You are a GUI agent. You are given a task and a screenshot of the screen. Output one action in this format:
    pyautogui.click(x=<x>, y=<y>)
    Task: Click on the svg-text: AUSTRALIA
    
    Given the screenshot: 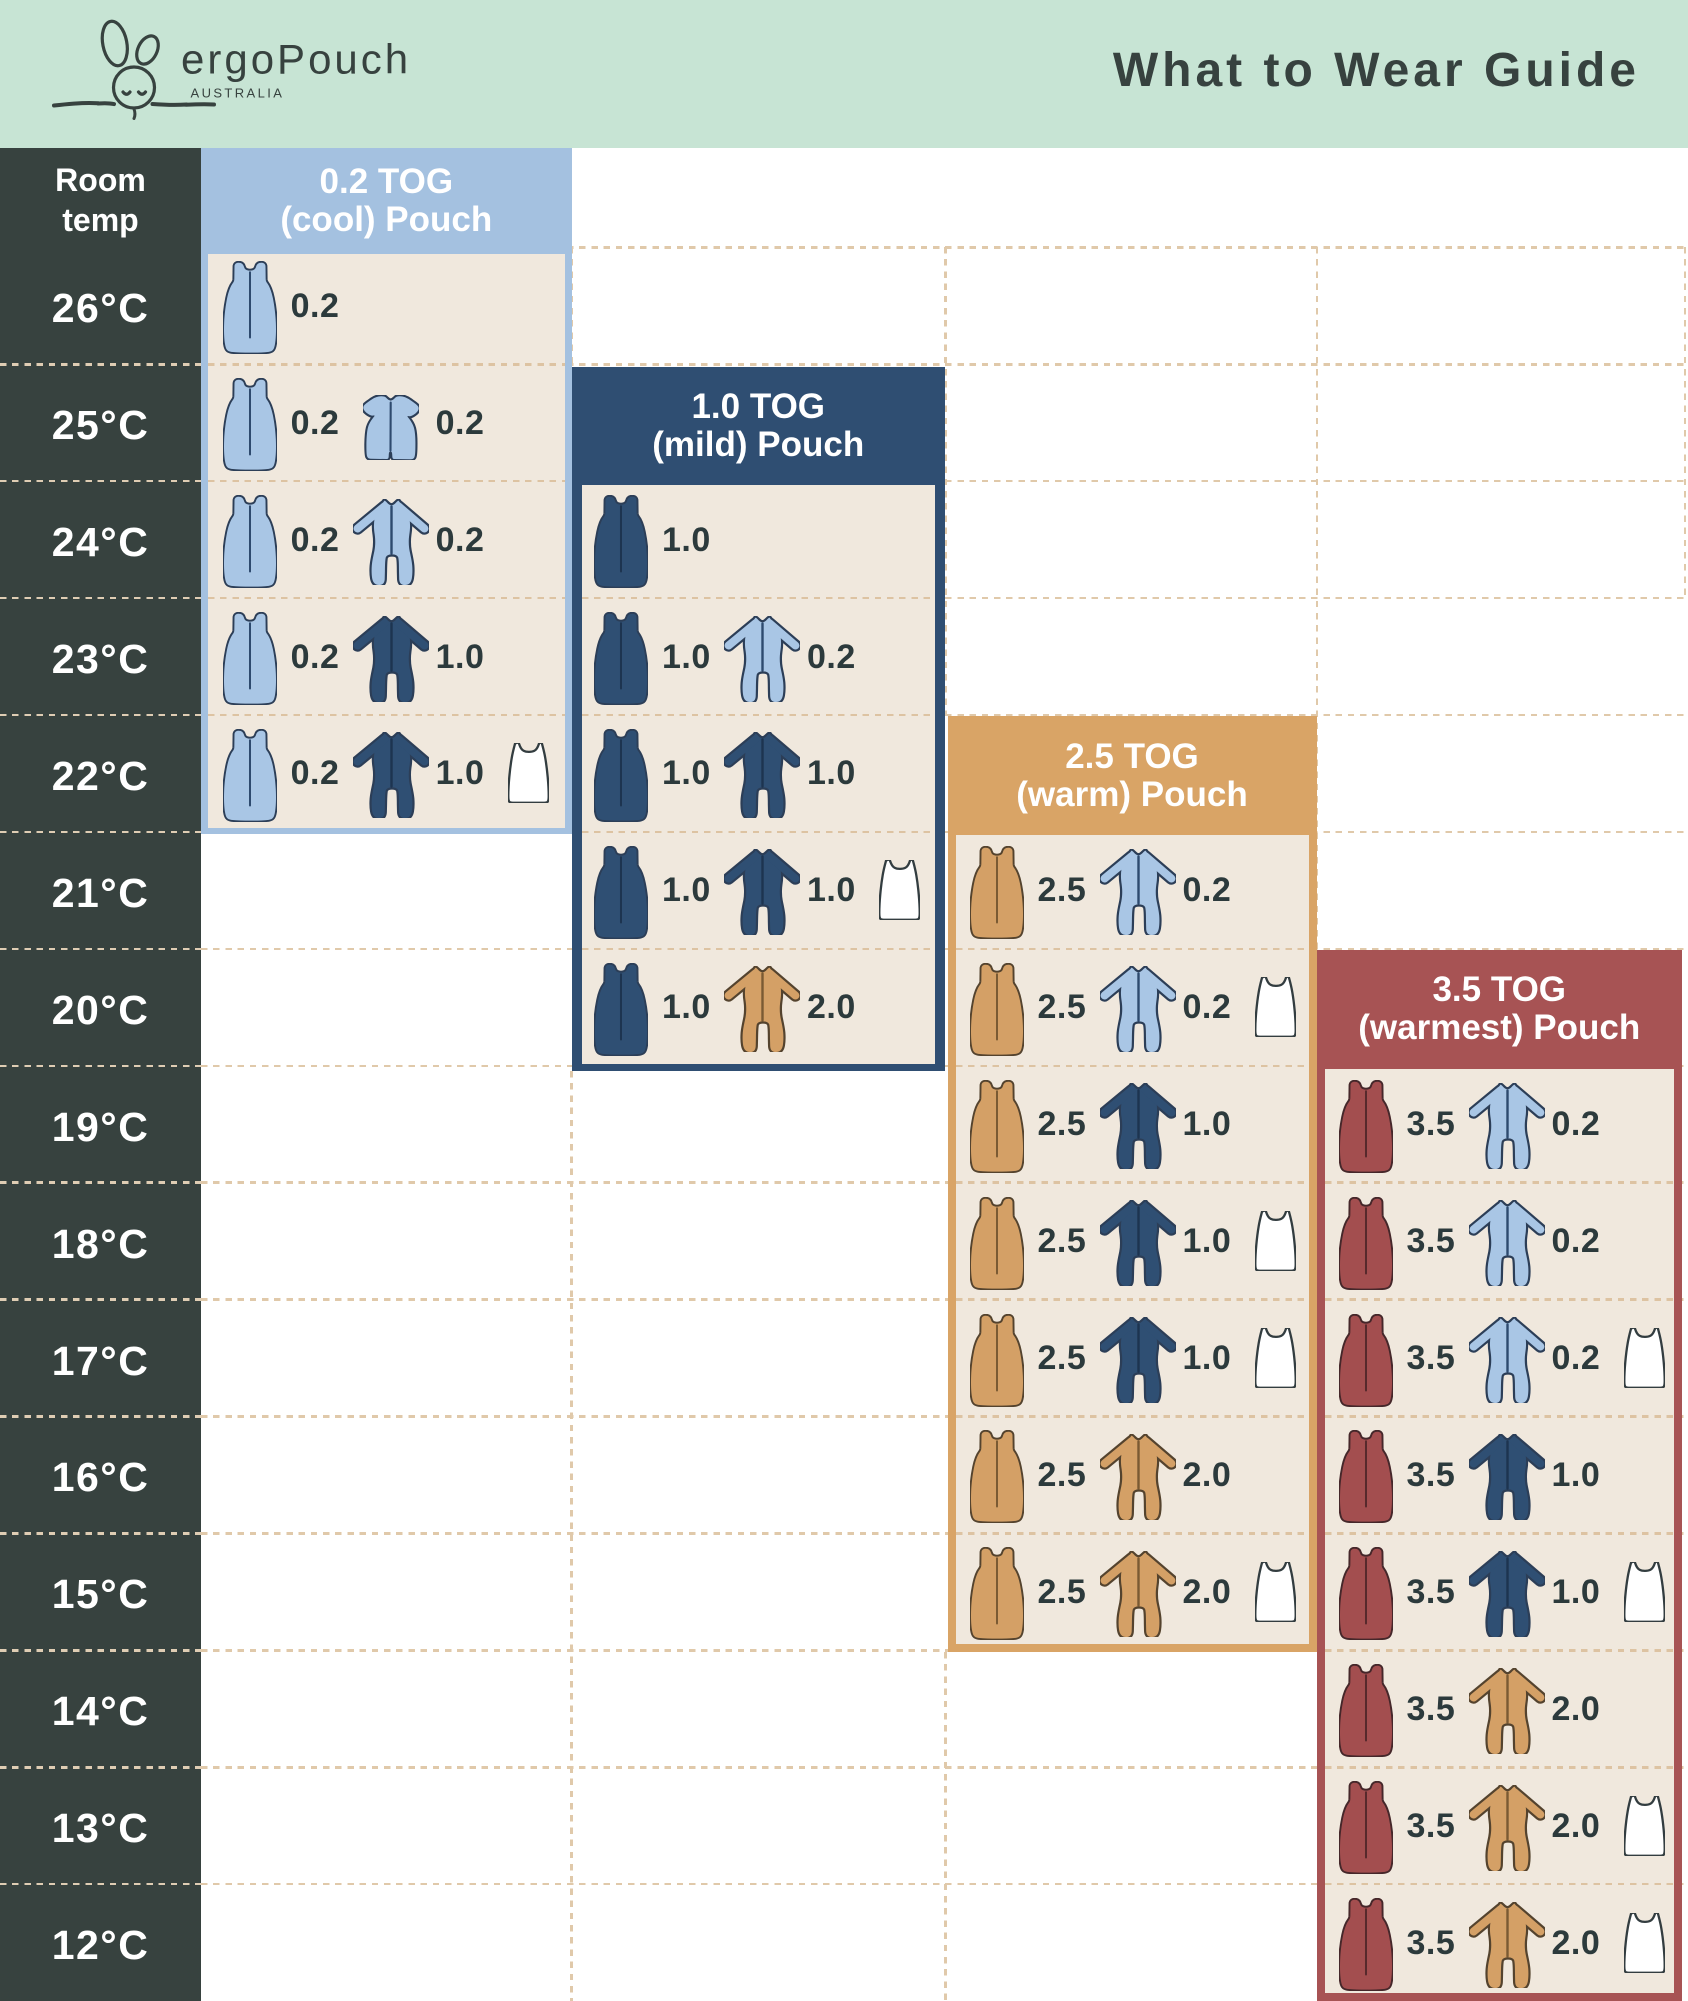 What is the action you would take?
    pyautogui.click(x=238, y=93)
    